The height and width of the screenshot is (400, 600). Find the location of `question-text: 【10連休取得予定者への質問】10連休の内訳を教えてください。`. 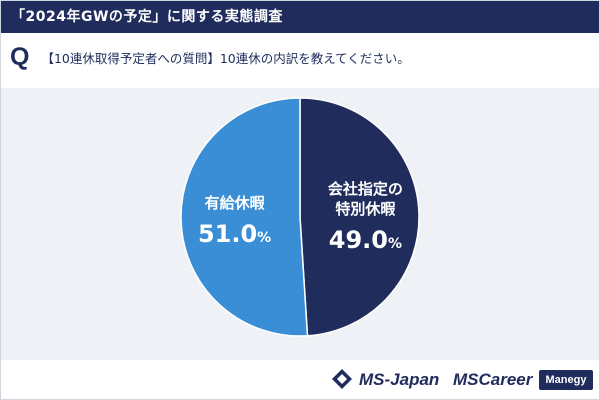

question-text: 【10連休取得予定者への質問】10連休の内訳を教えてください。 is located at coordinates (225, 58).